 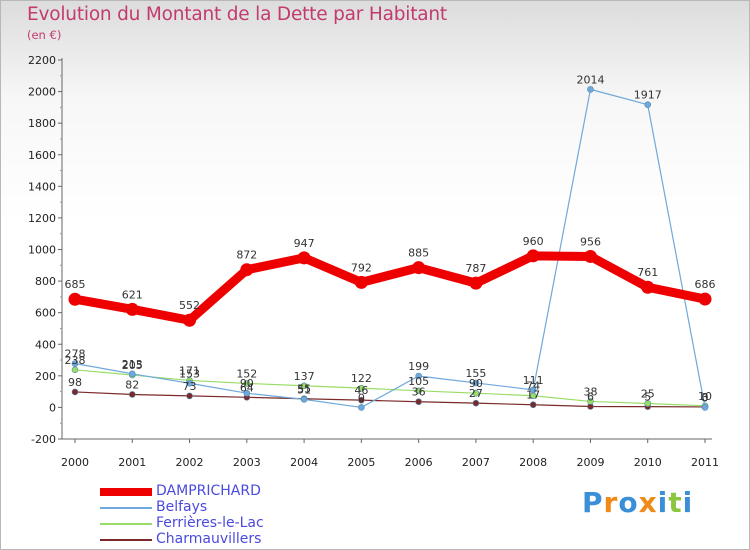 What do you see at coordinates (246, 373) in the screenshot?
I see `data-label-2: 152` at bounding box center [246, 373].